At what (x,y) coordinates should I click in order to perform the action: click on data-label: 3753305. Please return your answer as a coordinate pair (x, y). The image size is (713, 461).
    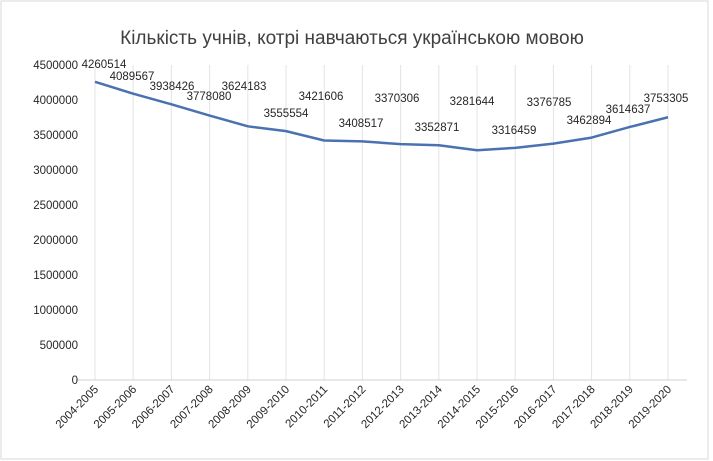
    Looking at the image, I should click on (666, 99).